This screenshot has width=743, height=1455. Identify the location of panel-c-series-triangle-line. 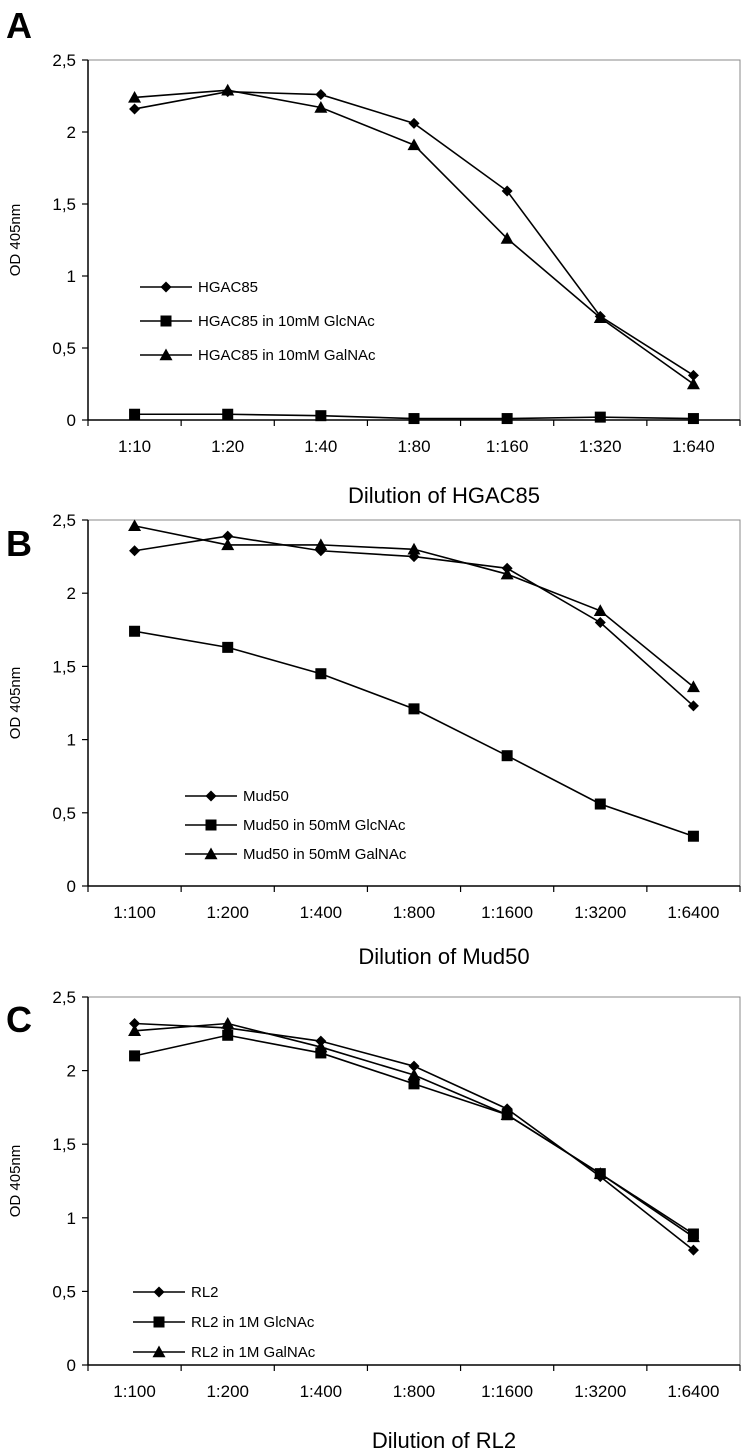
(414, 1130).